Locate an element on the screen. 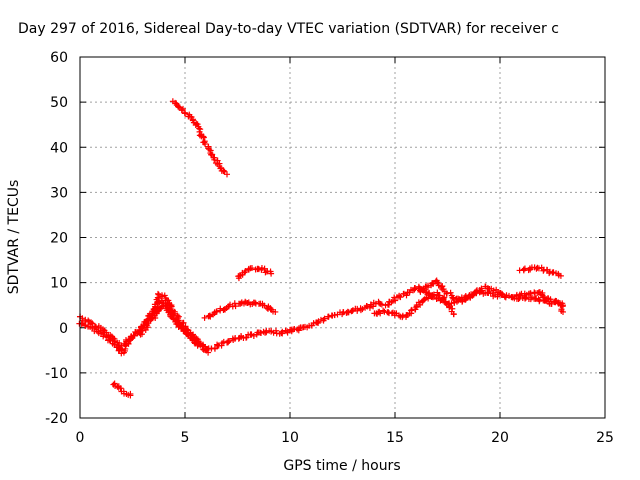 This screenshot has width=640, height=480. y-tick-label: -20 is located at coordinates (56, 419).